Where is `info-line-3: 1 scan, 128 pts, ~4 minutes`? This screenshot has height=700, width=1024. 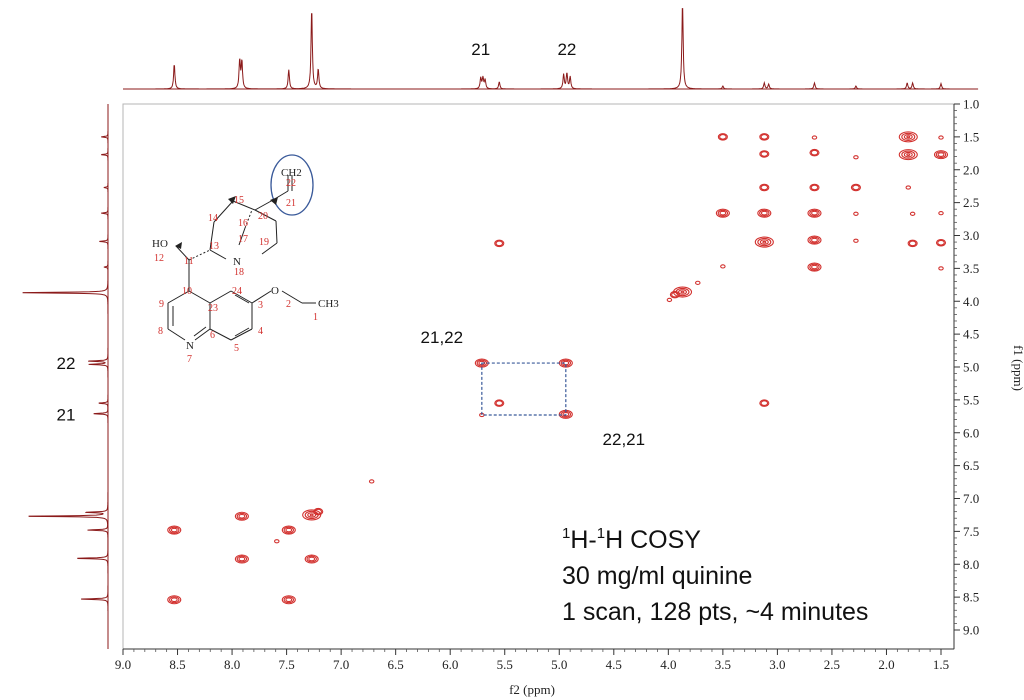
info-line-3: 1 scan, 128 pts, ~4 minutes is located at coordinates (715, 612).